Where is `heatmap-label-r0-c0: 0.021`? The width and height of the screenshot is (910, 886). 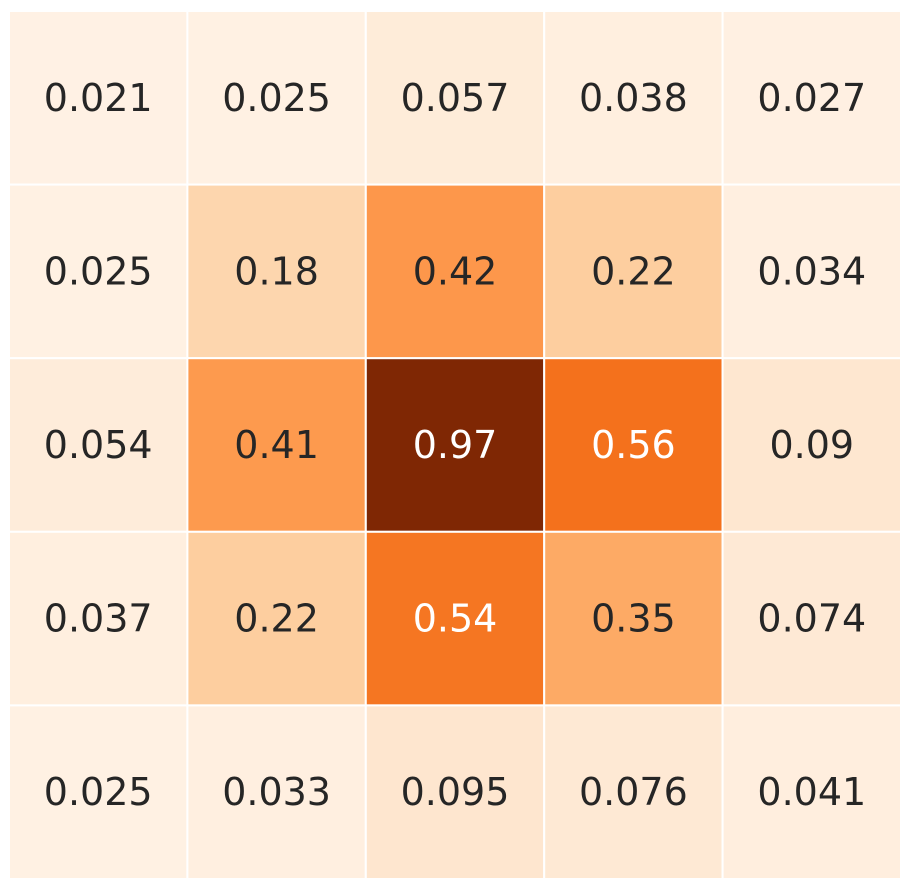 heatmap-label-r0-c0: 0.021 is located at coordinates (98, 98).